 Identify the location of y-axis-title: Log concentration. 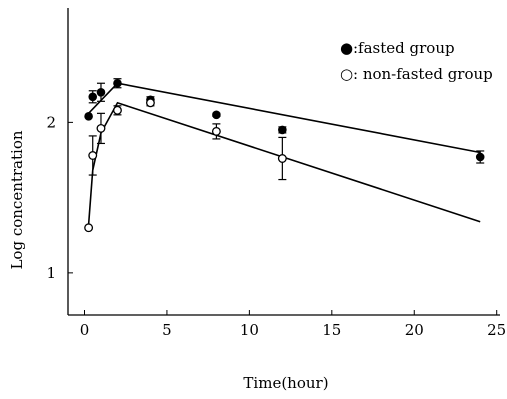
(17, 199).